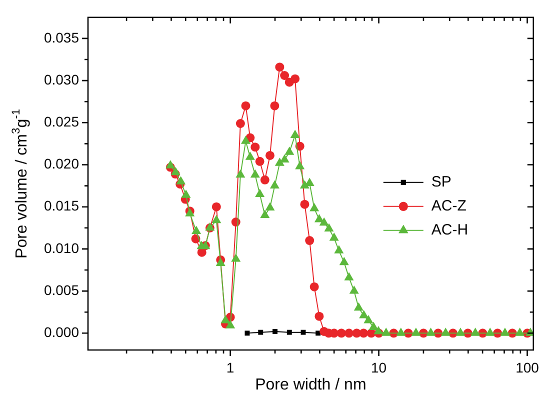 The height and width of the screenshot is (400, 549). What do you see at coordinates (62, 79) in the screenshot?
I see `y-tick-label: 0.030` at bounding box center [62, 79].